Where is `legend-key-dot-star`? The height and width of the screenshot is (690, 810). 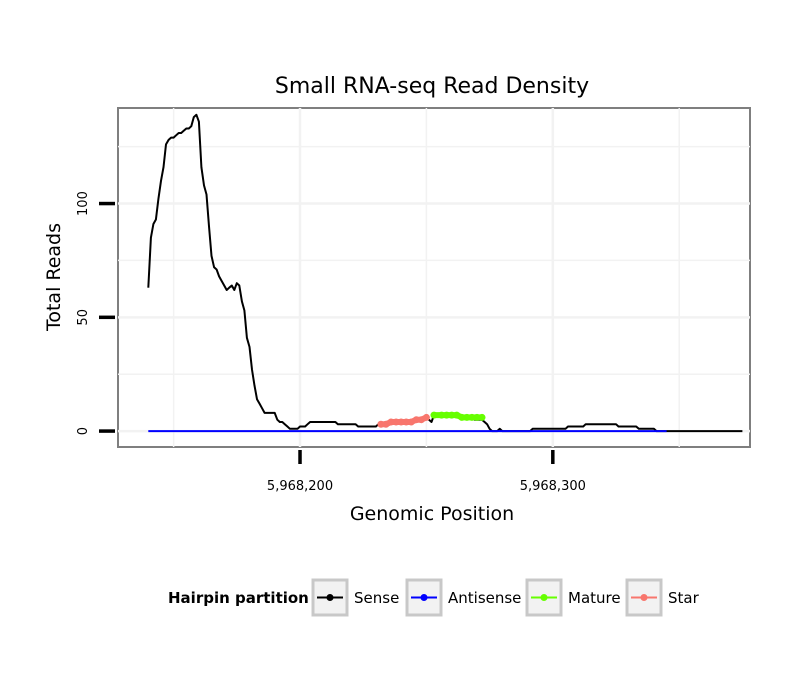
legend-key-dot-star is located at coordinates (644, 597).